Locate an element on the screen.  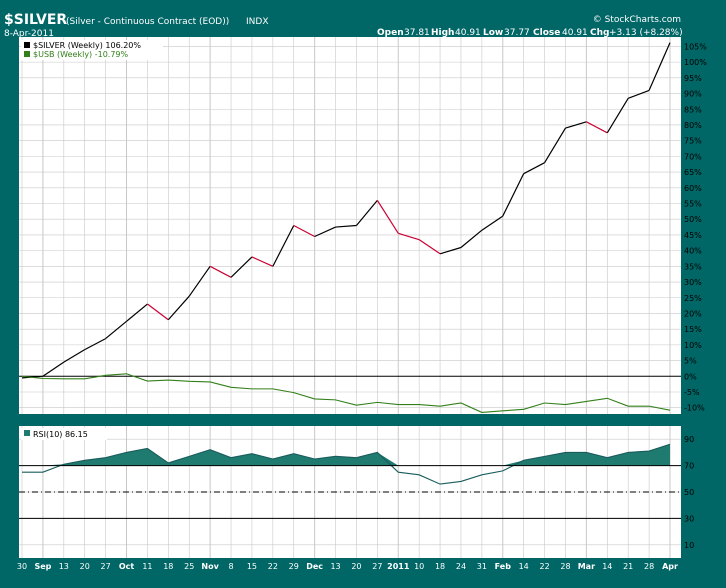
y-tick-label: 30 is located at coordinates (689, 518).